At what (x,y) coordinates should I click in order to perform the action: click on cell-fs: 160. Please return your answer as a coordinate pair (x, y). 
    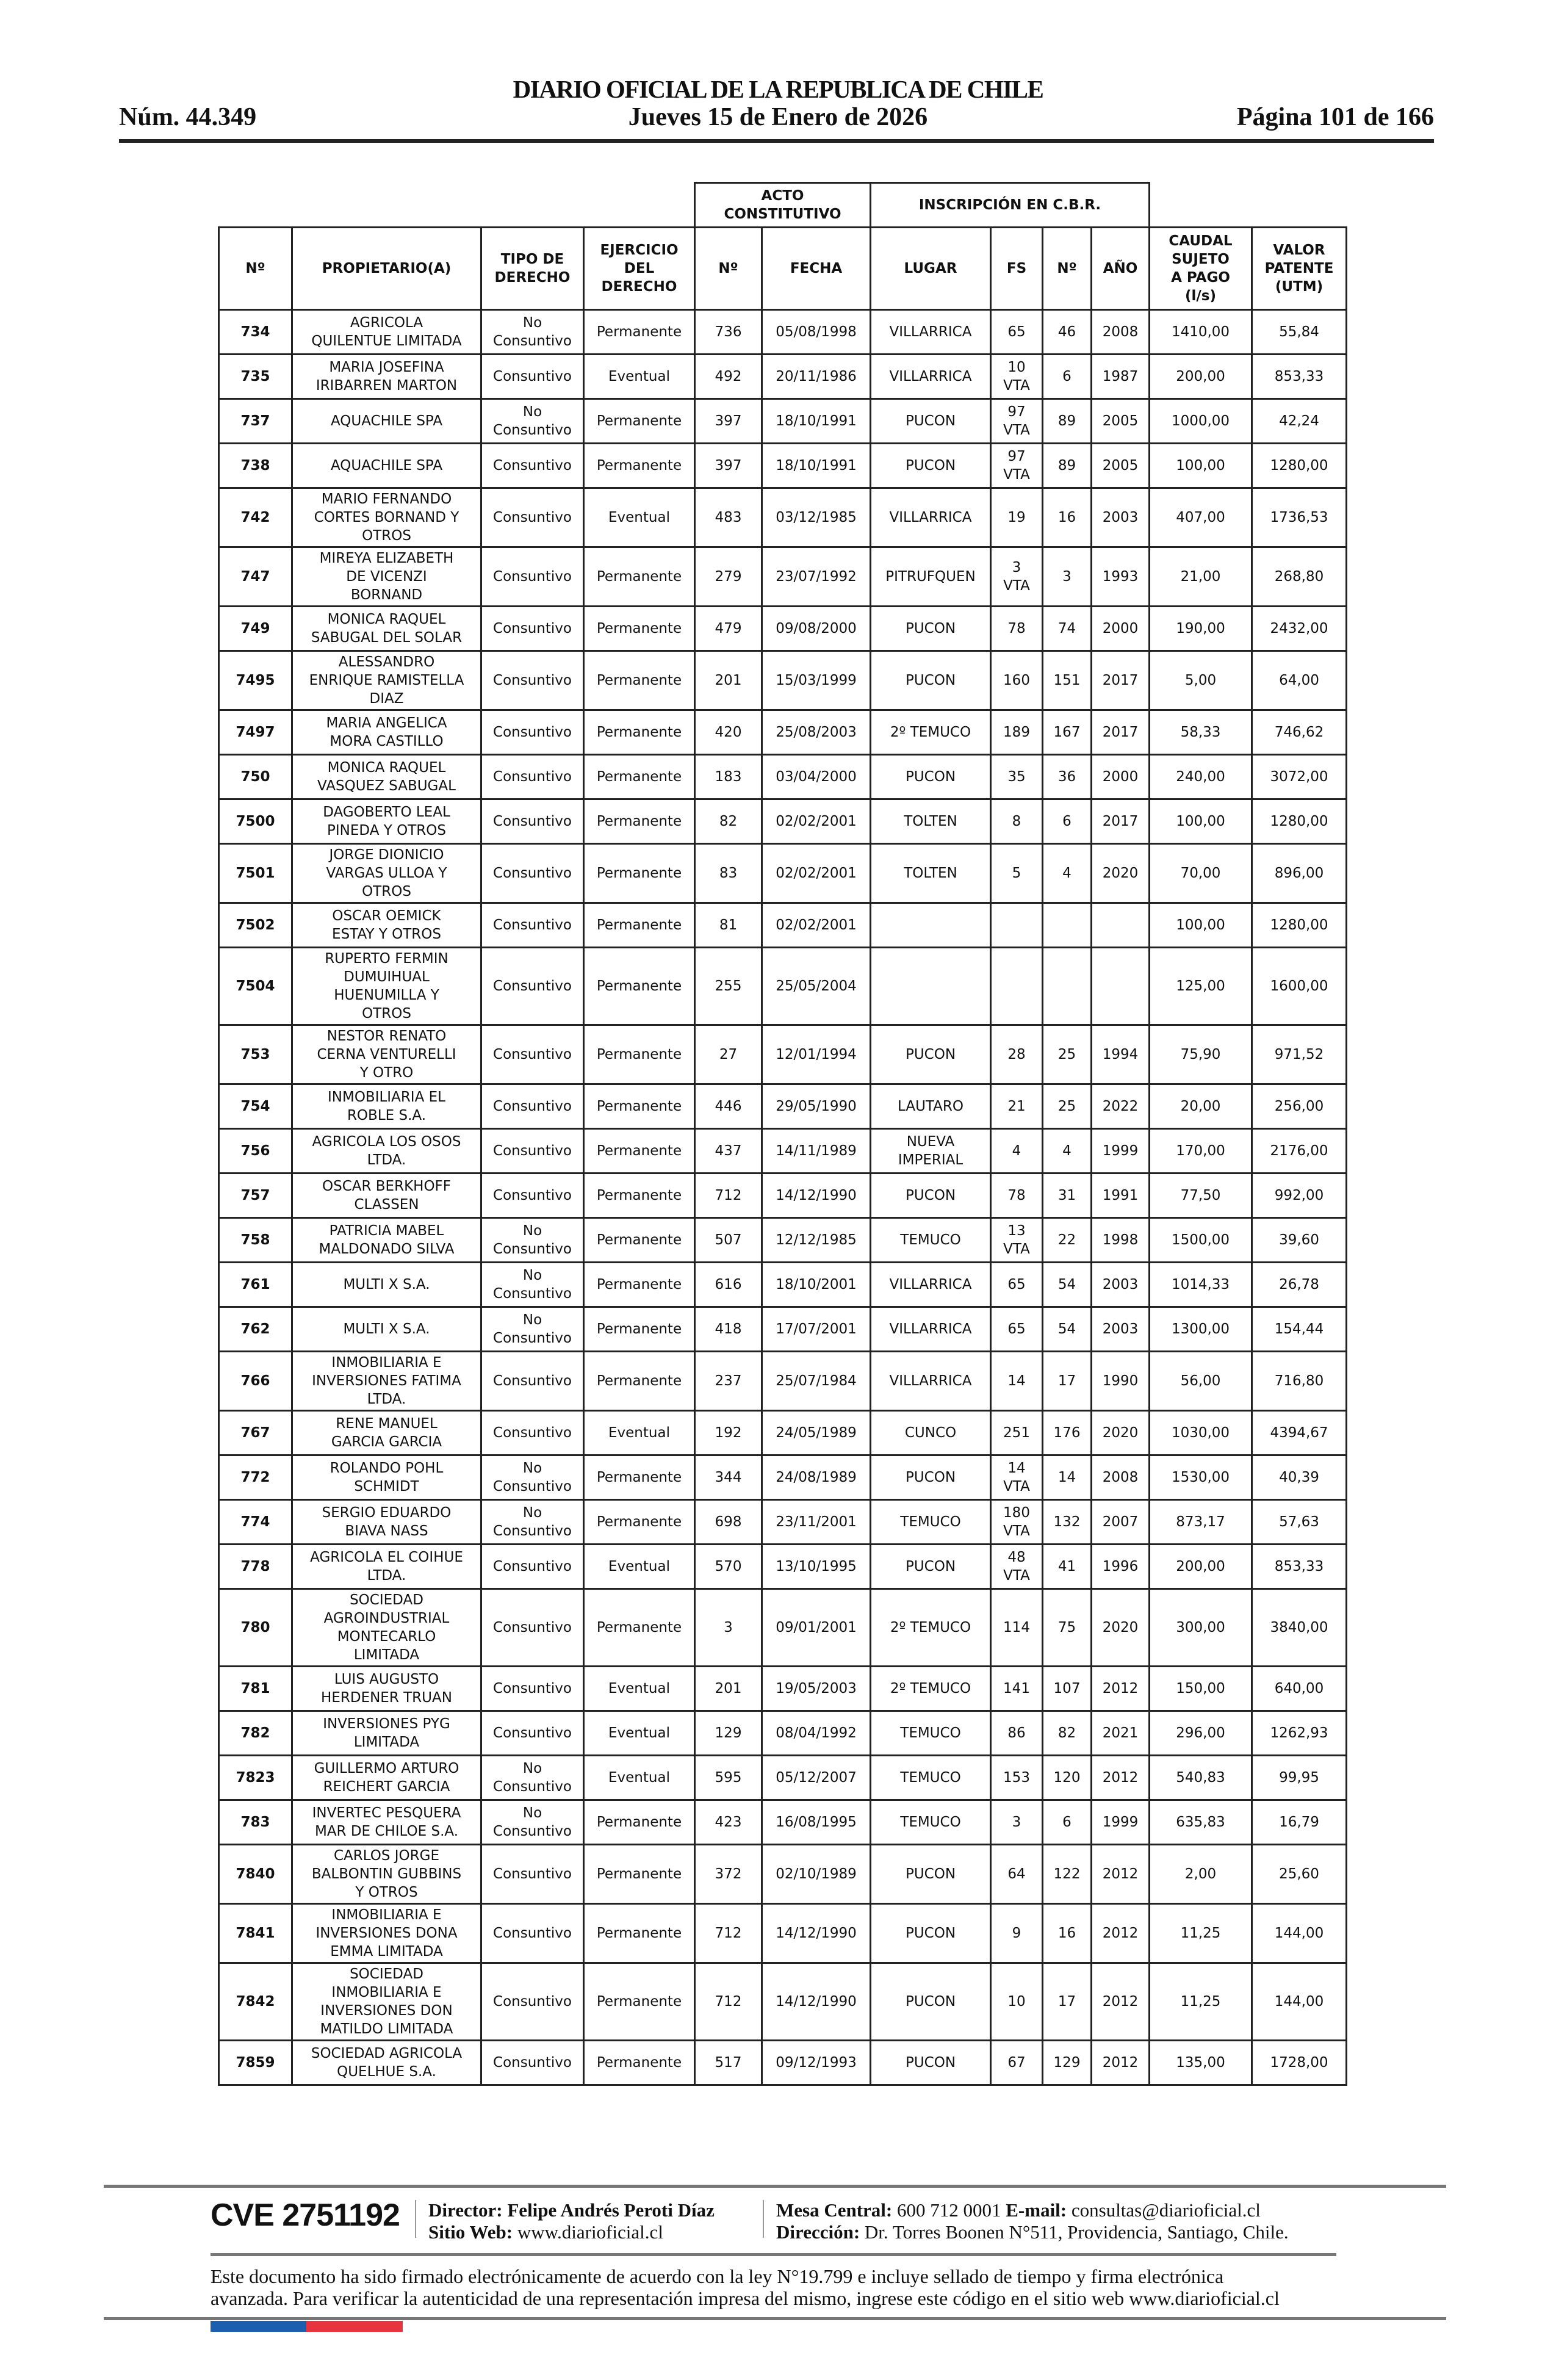
    Looking at the image, I should click on (1016, 680).